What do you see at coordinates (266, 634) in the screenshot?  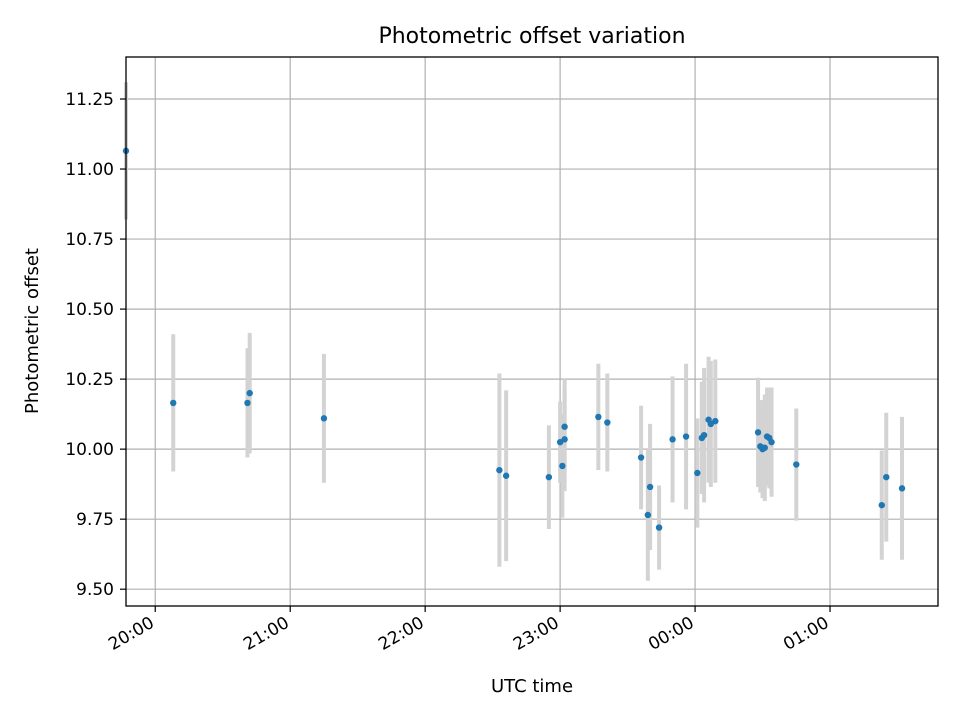 I see `x-tick-label: 21:00` at bounding box center [266, 634].